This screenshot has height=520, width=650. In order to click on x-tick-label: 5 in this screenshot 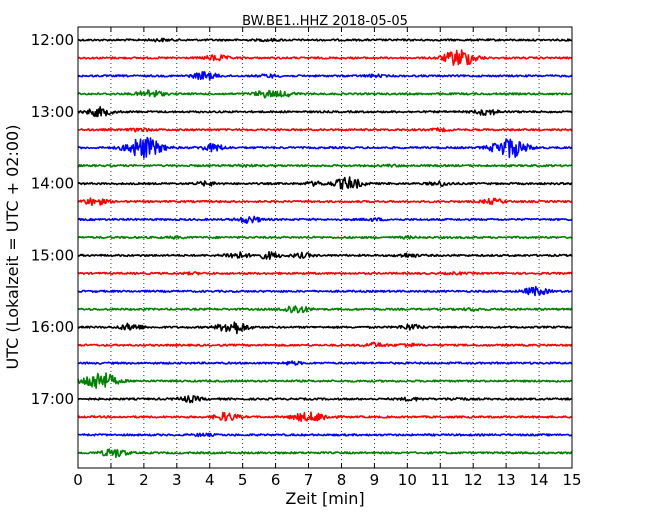, I will do `click(243, 480)`.